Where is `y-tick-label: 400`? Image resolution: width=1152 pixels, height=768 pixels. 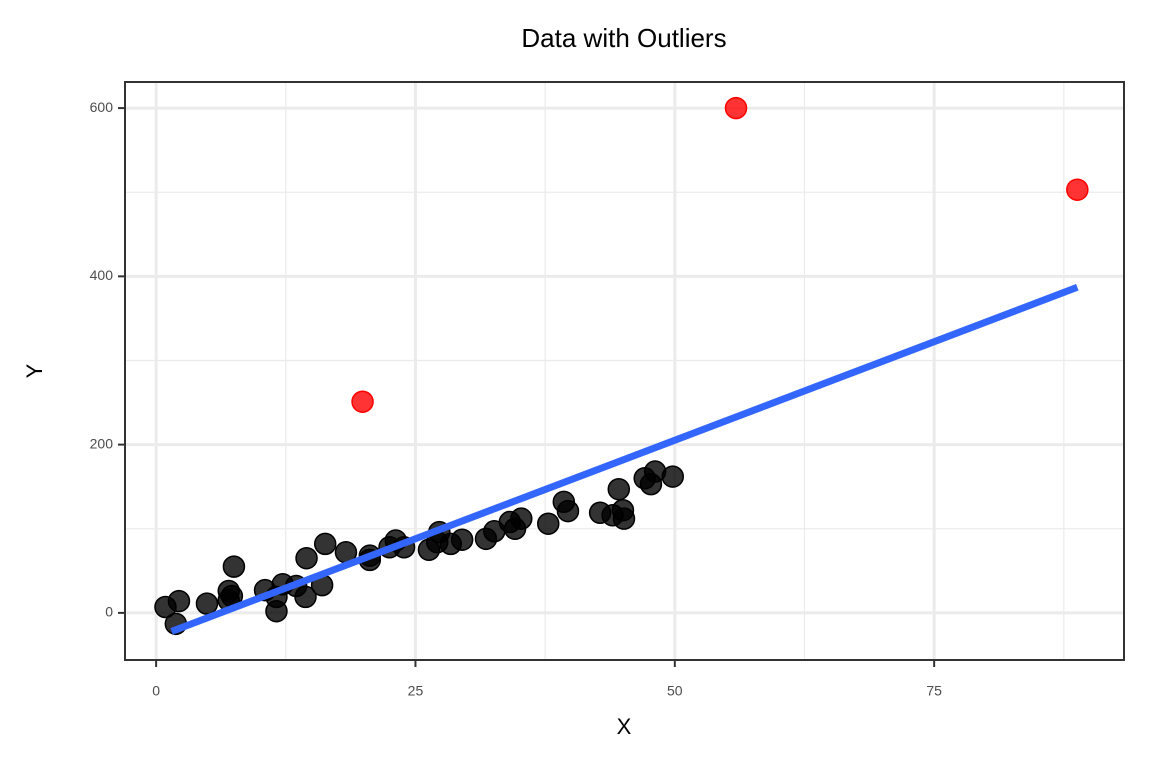 y-tick-label: 400 is located at coordinates (102, 275).